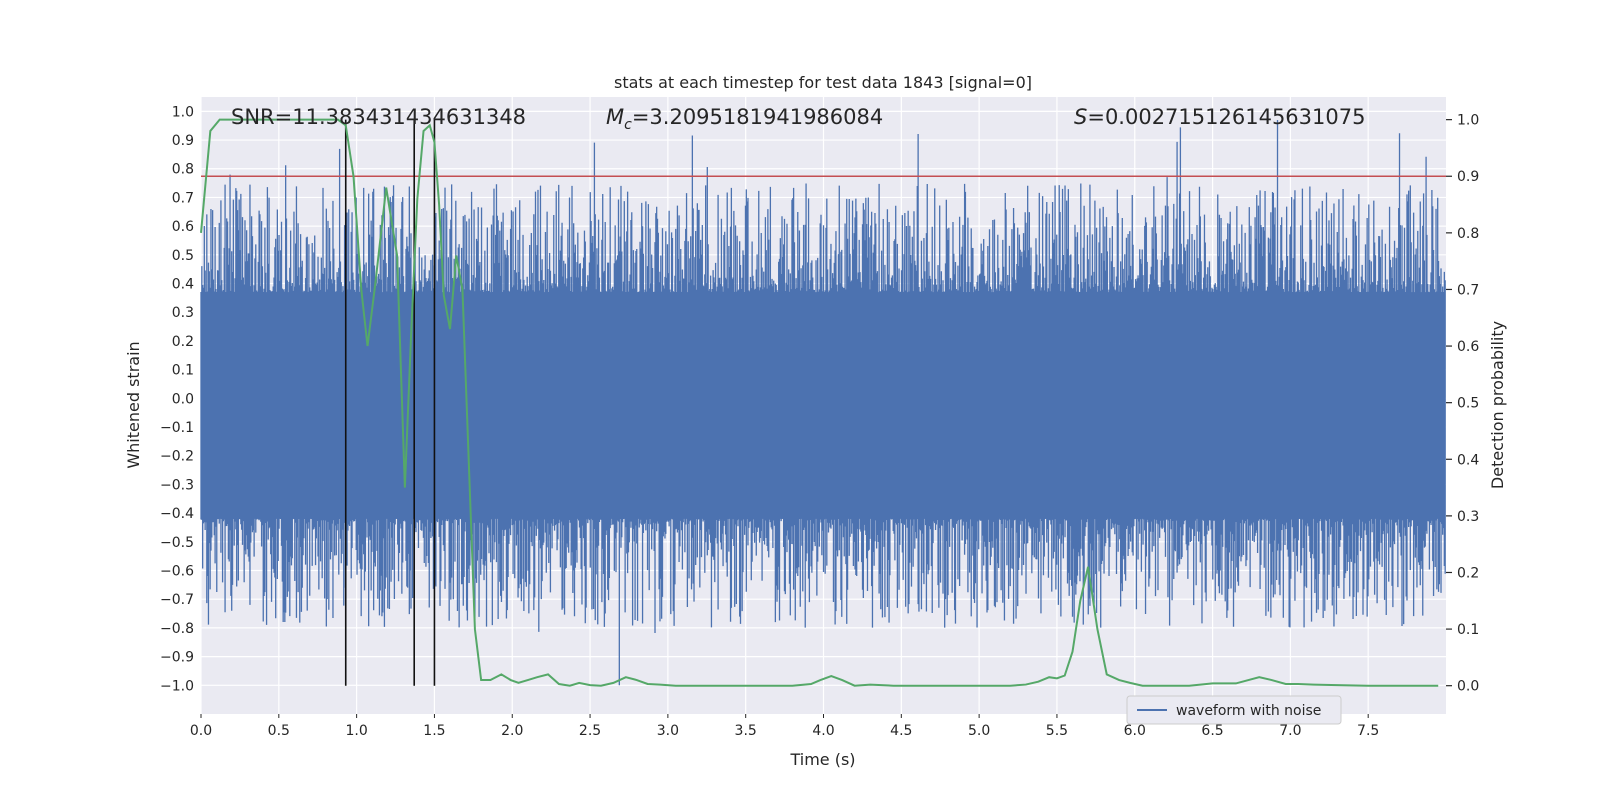  What do you see at coordinates (1468, 177) in the screenshot?
I see `y-right-tick-label: 0.9` at bounding box center [1468, 177].